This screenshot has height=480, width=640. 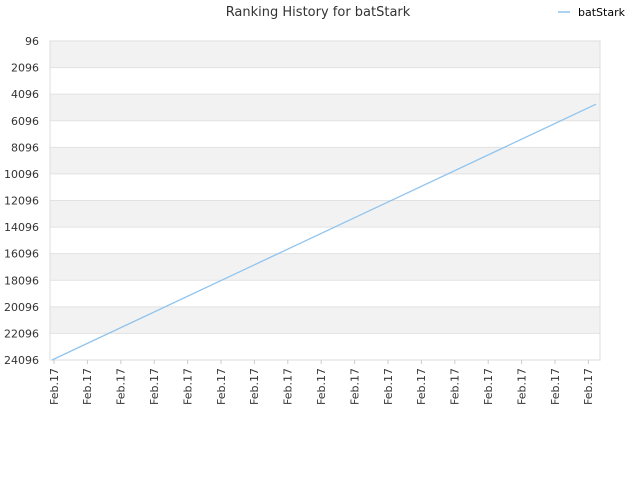 What do you see at coordinates (25, 68) in the screenshot?
I see `y-tick-label: 2096` at bounding box center [25, 68].